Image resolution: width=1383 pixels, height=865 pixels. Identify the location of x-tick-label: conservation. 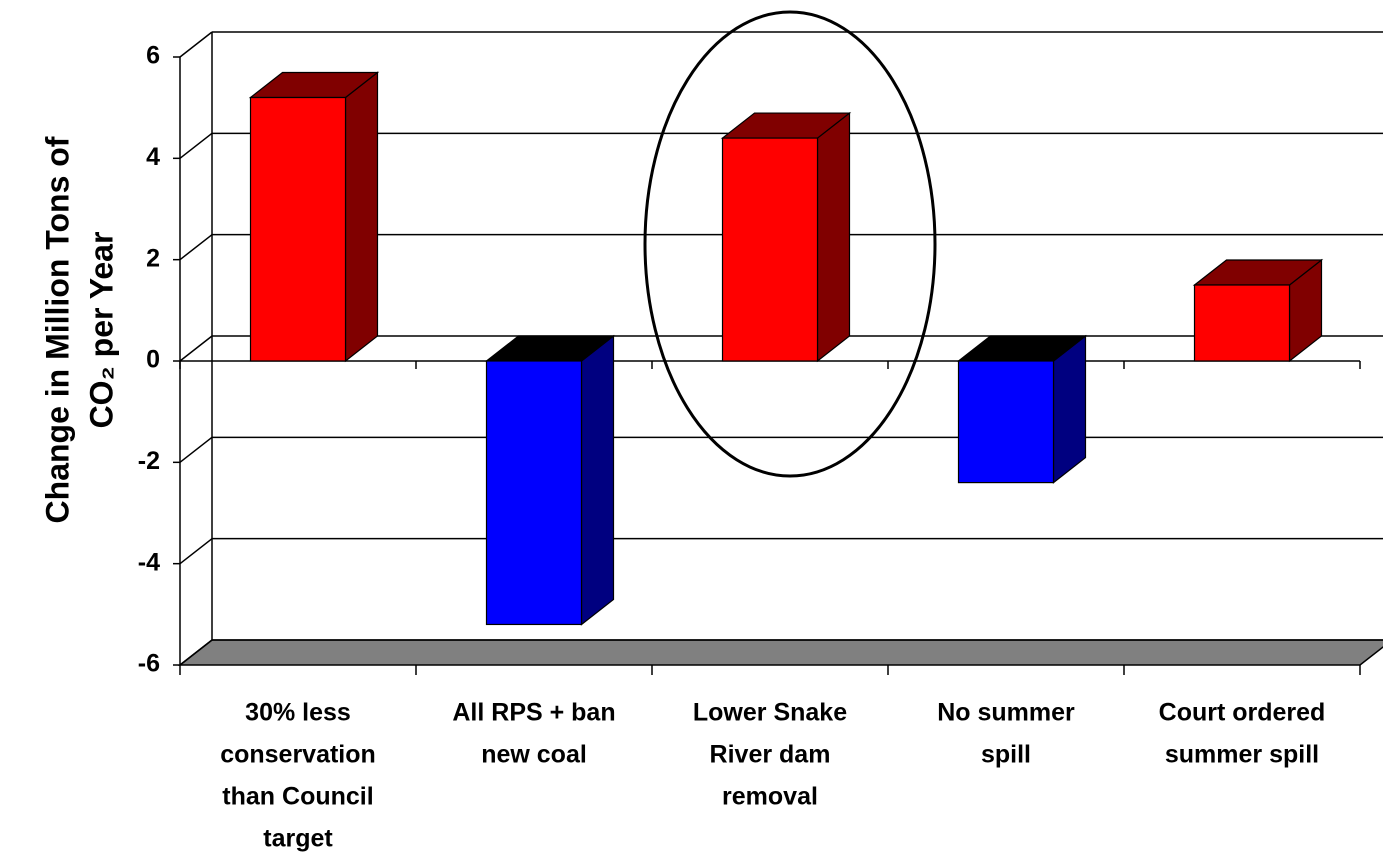
(298, 755).